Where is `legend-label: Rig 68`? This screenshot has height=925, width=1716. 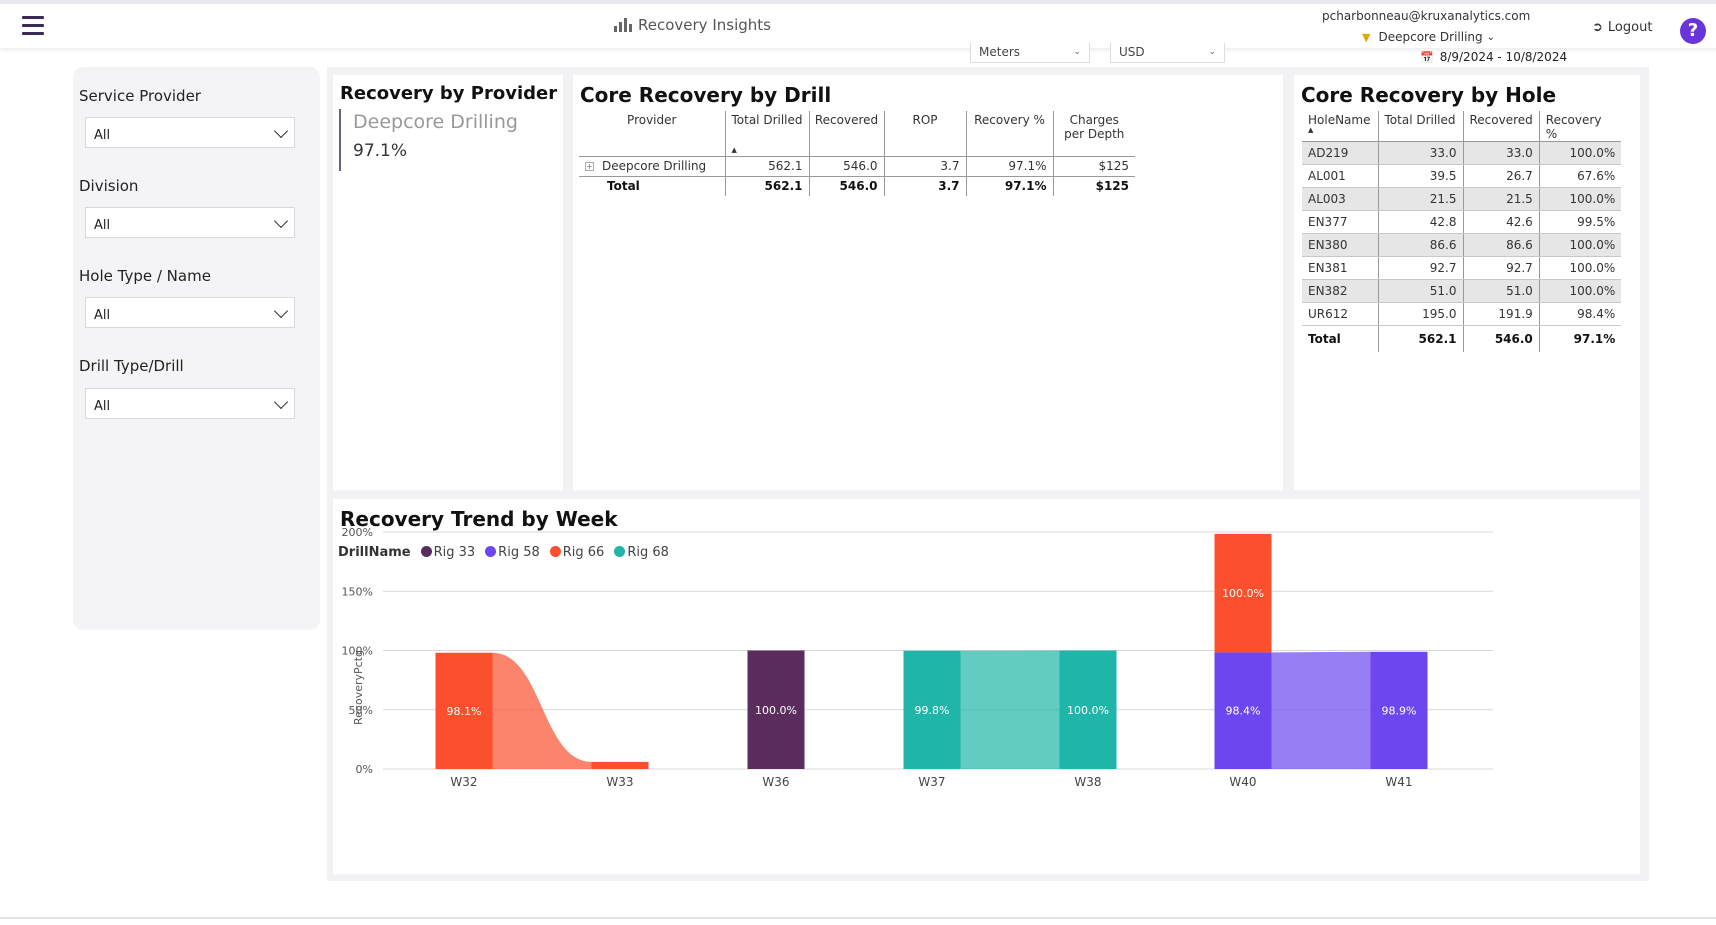
legend-label: Rig 68 is located at coordinates (648, 552).